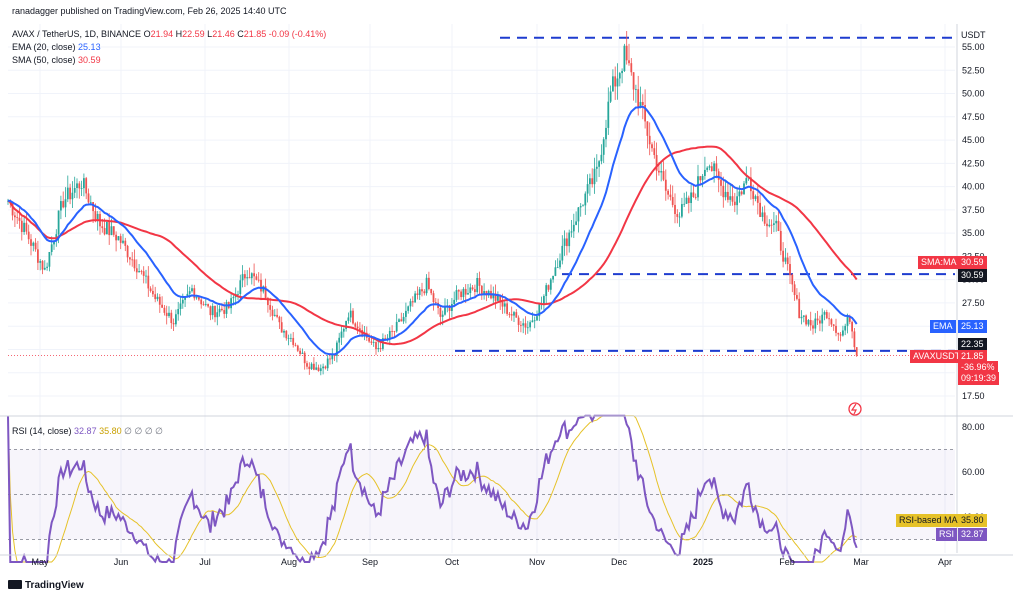  Describe the element at coordinates (40, 562) in the screenshot. I see `time-tick-label: May` at that location.